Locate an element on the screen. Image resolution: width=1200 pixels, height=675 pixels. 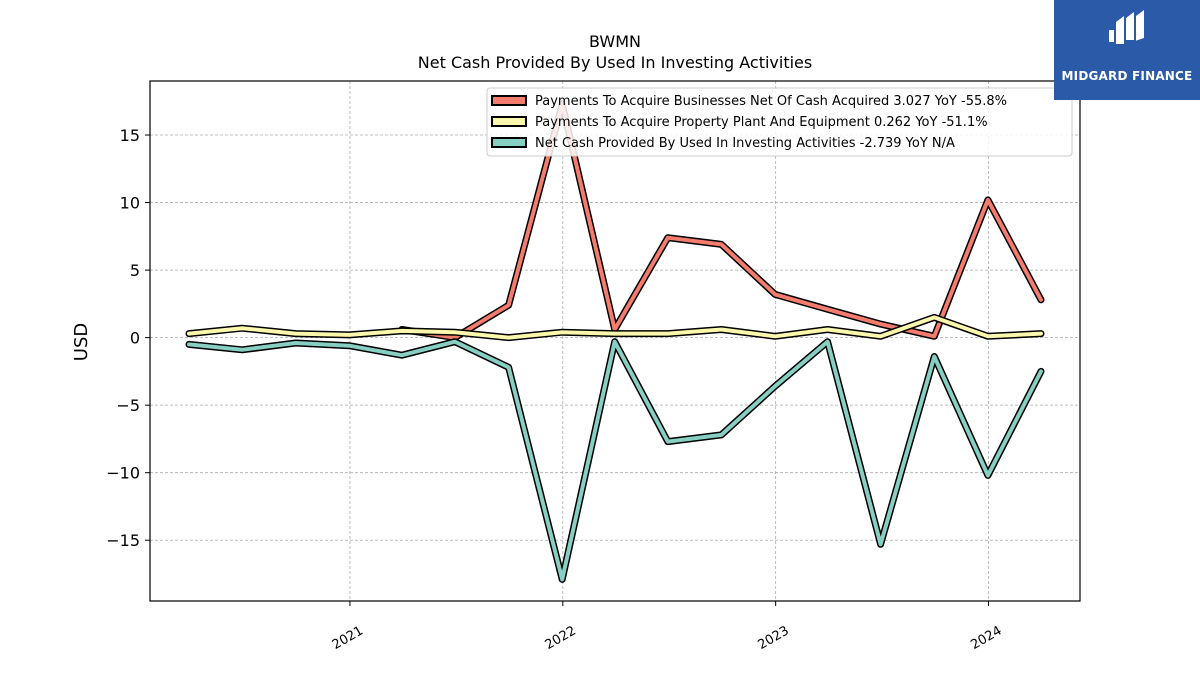
y-tick-label: −5 is located at coordinates (128, 405).